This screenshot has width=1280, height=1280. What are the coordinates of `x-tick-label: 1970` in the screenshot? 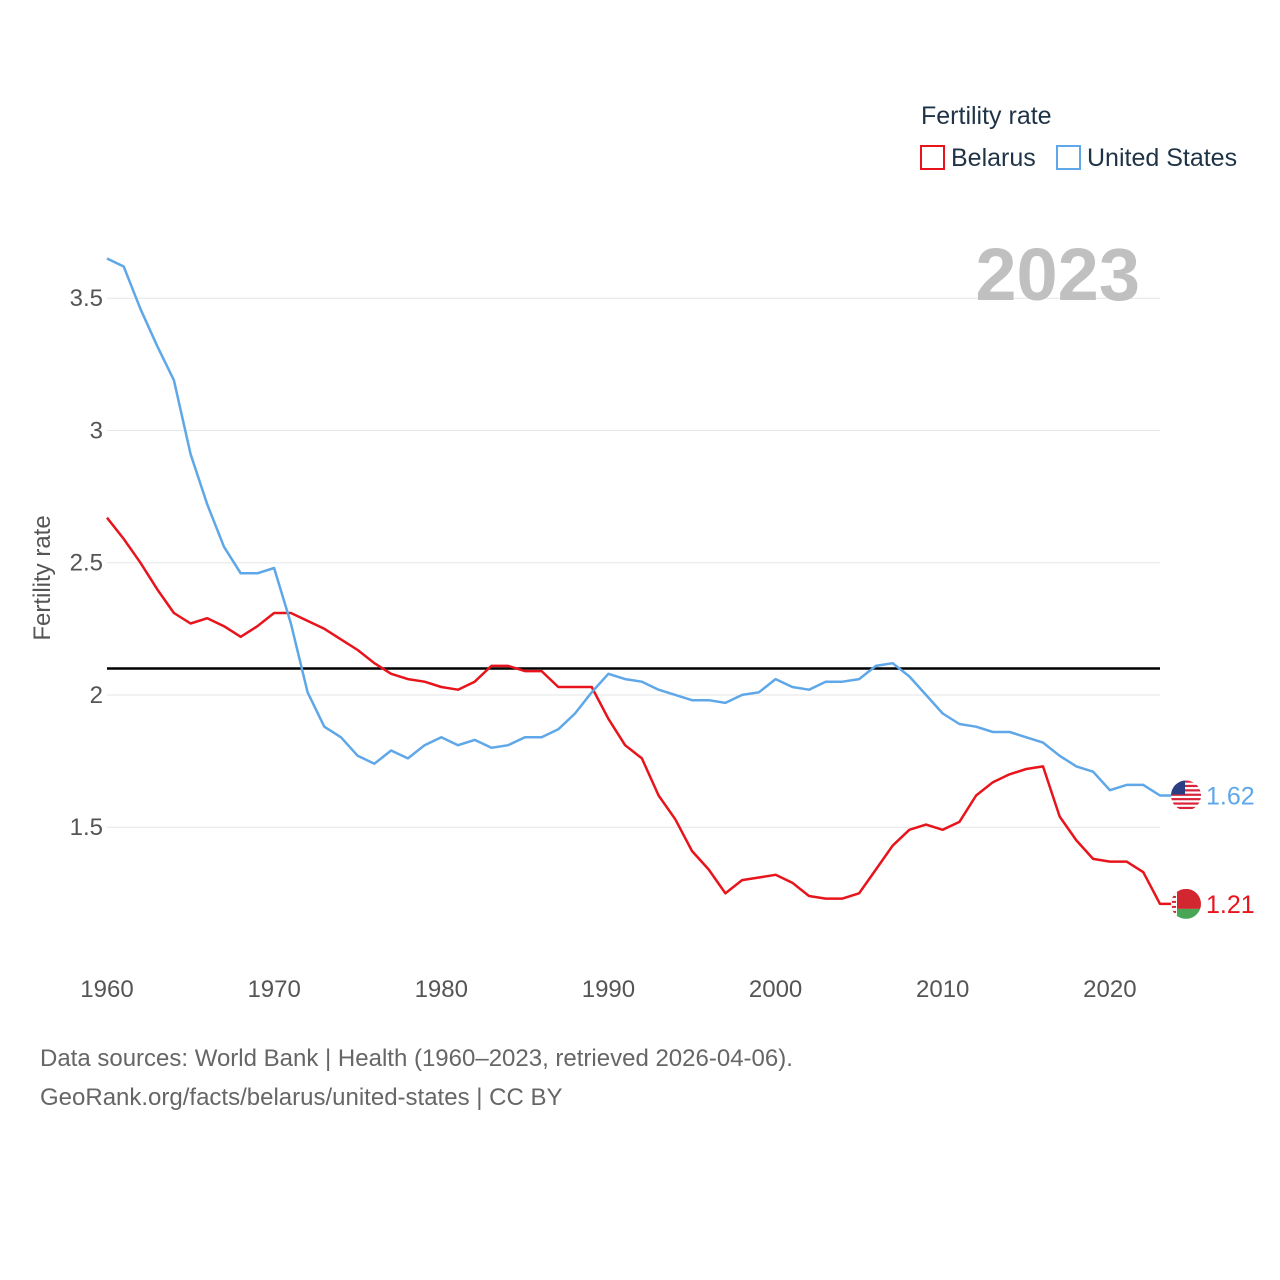 It's located at (273, 989).